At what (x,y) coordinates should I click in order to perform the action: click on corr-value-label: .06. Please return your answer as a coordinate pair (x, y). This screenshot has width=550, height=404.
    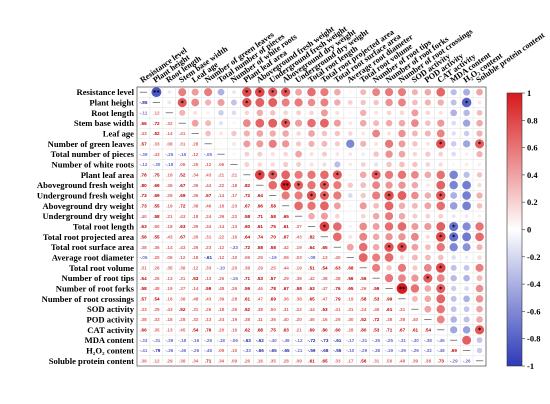
    Looking at the image, I should click on (182, 164).